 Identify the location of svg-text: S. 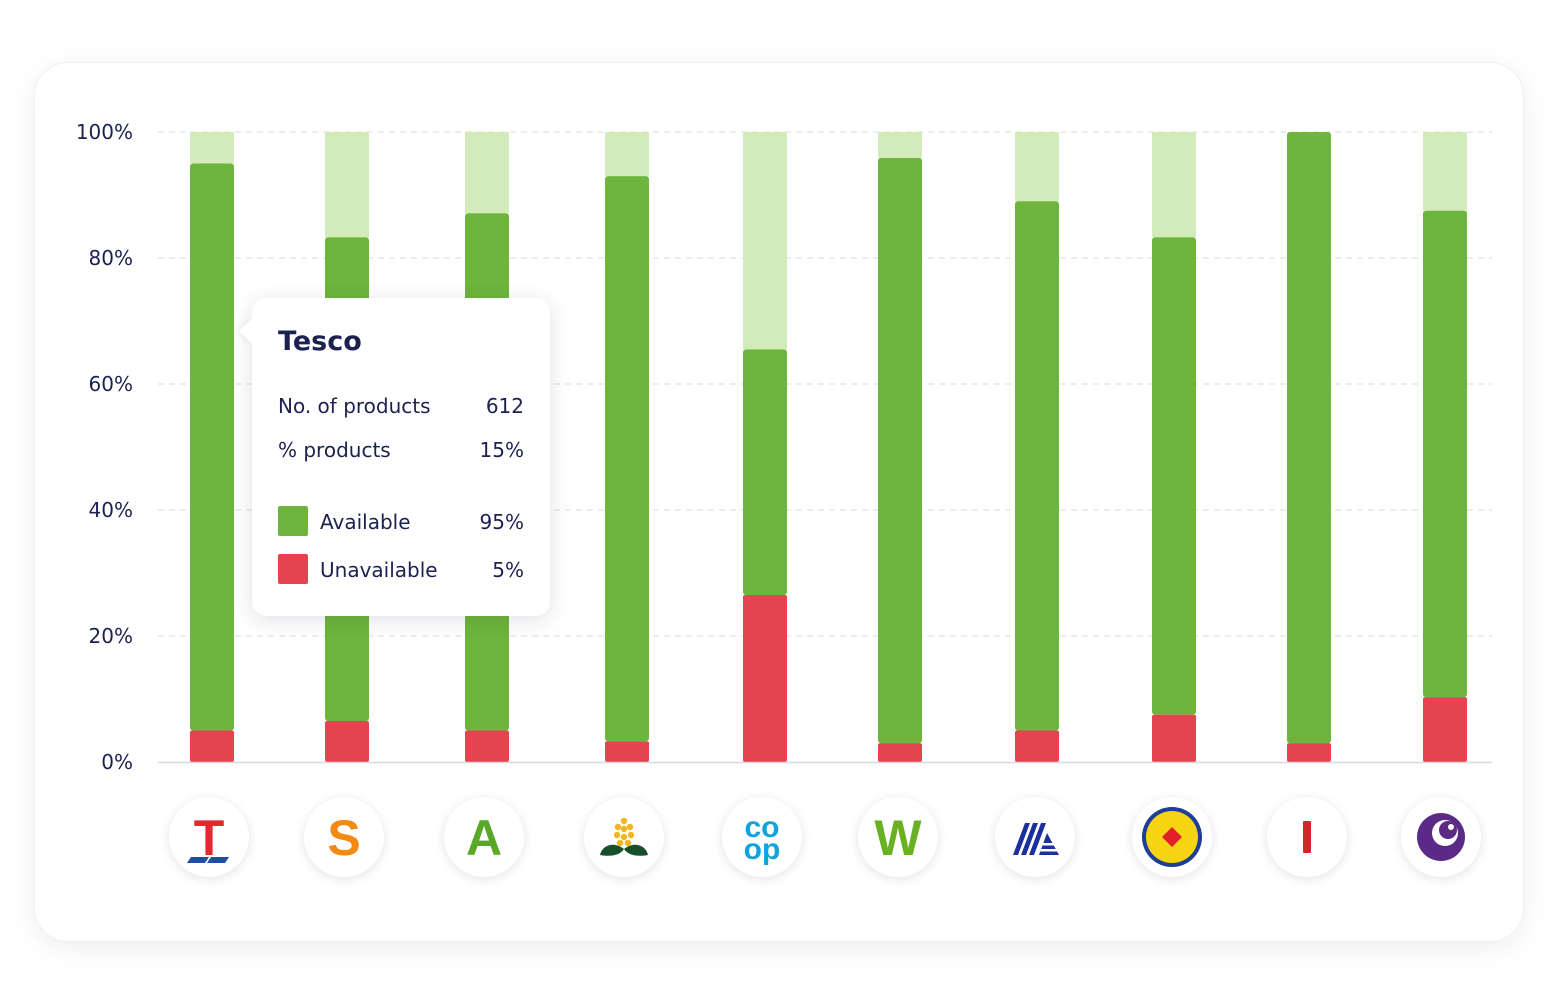
(343, 838).